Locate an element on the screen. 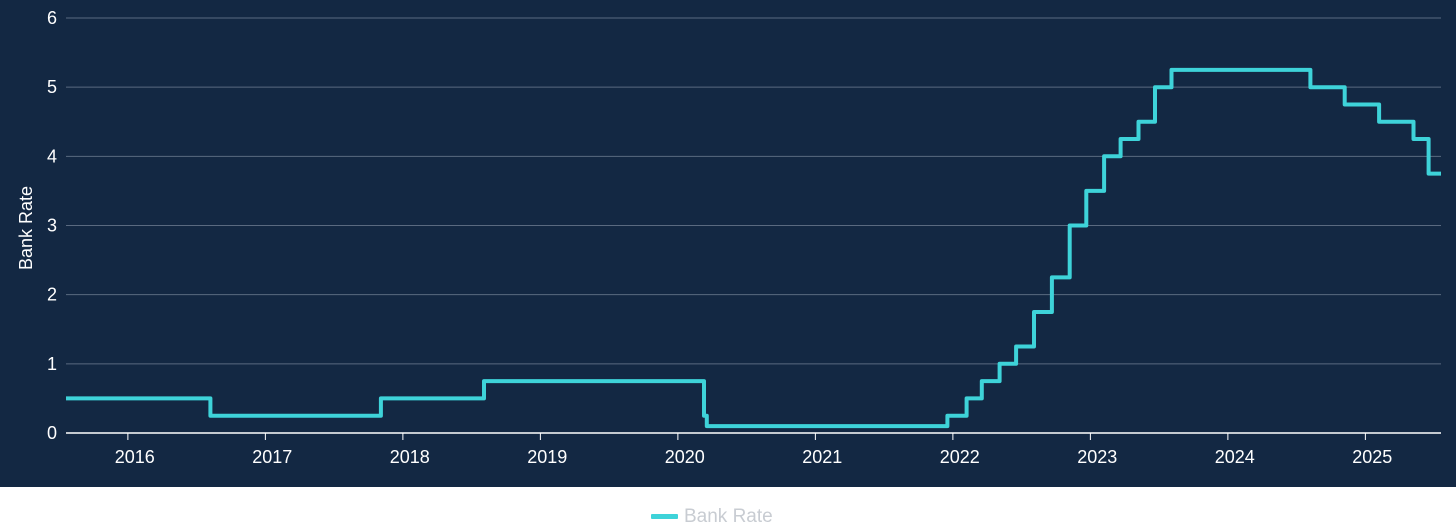 Image resolution: width=1456 pixels, height=531 pixels. x-tick-label-2025: 2025 is located at coordinates (1372, 457).